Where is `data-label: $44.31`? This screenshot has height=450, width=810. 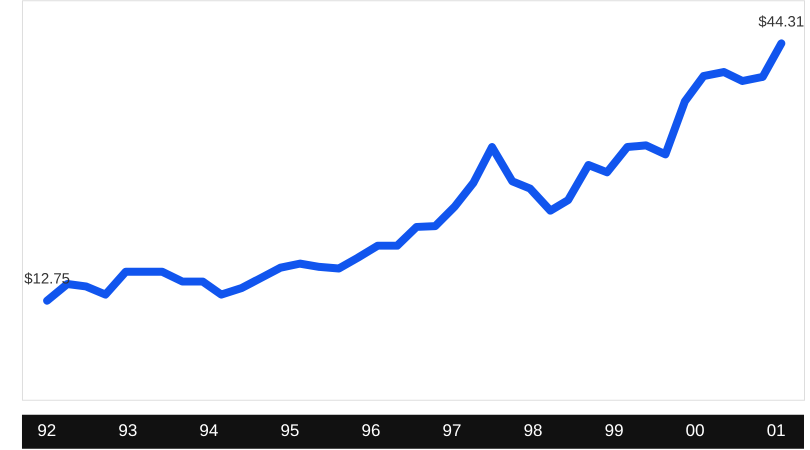 data-label: $44.31 is located at coordinates (781, 21).